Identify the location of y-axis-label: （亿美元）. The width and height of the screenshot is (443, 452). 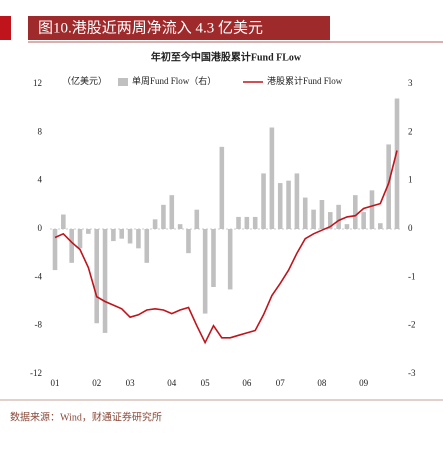
(84, 80).